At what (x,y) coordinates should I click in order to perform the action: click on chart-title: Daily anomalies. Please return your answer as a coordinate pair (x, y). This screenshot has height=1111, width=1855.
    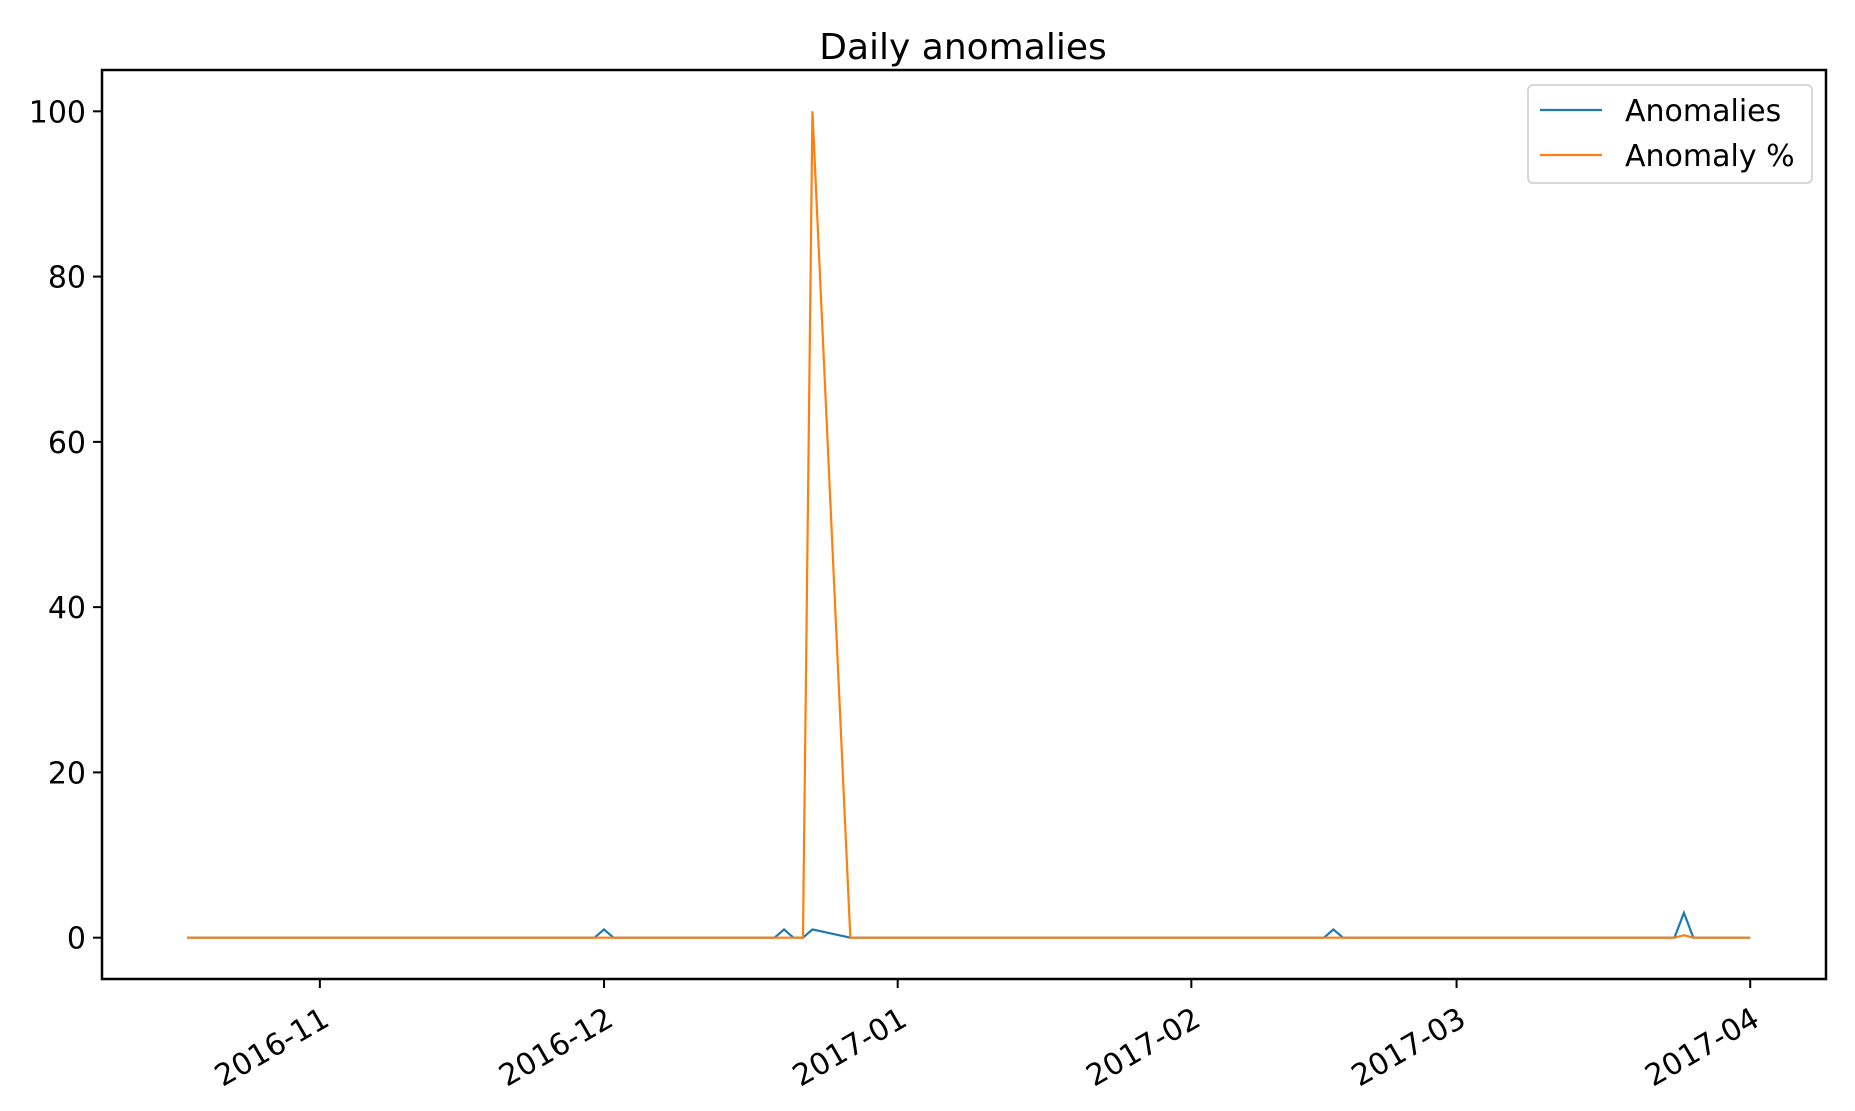
    Looking at the image, I should click on (962, 47).